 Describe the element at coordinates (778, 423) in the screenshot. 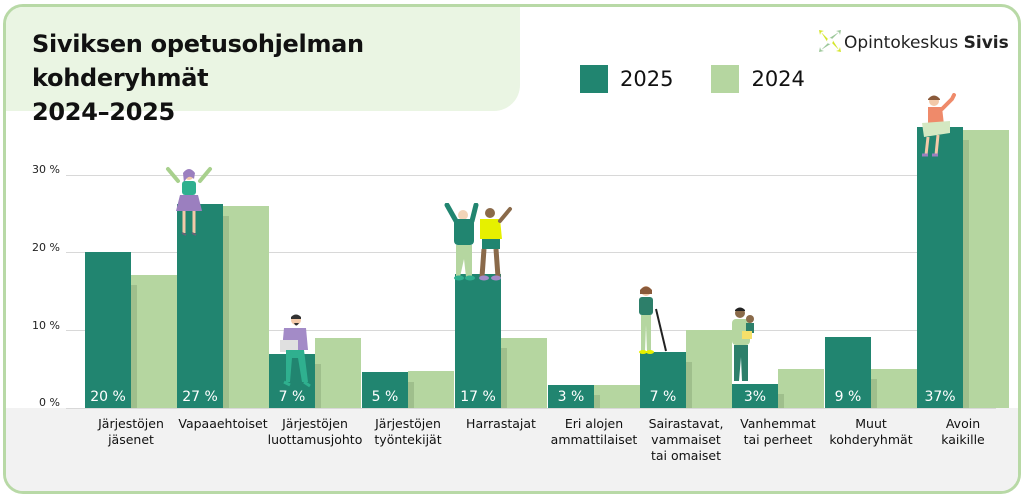

I see `x-label-line: Vanhemmat` at that location.